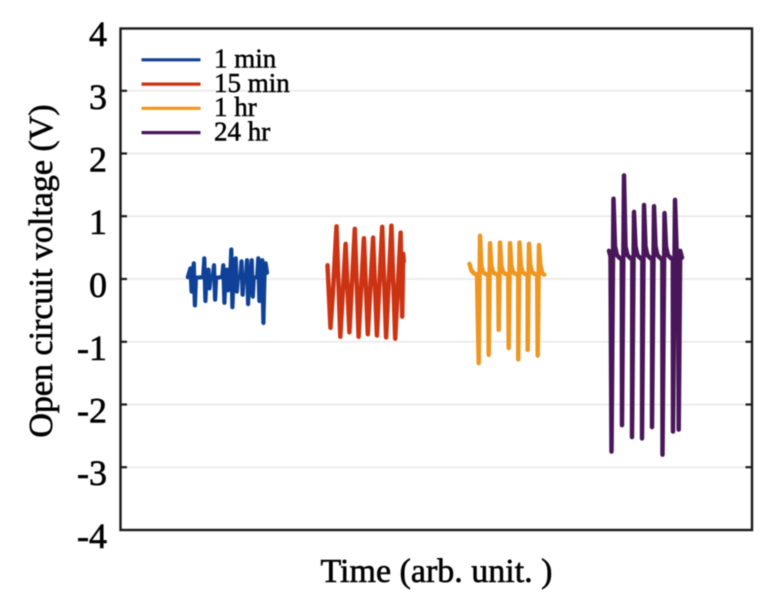  What do you see at coordinates (98, 222) in the screenshot?
I see `svg-text: 1` at bounding box center [98, 222].